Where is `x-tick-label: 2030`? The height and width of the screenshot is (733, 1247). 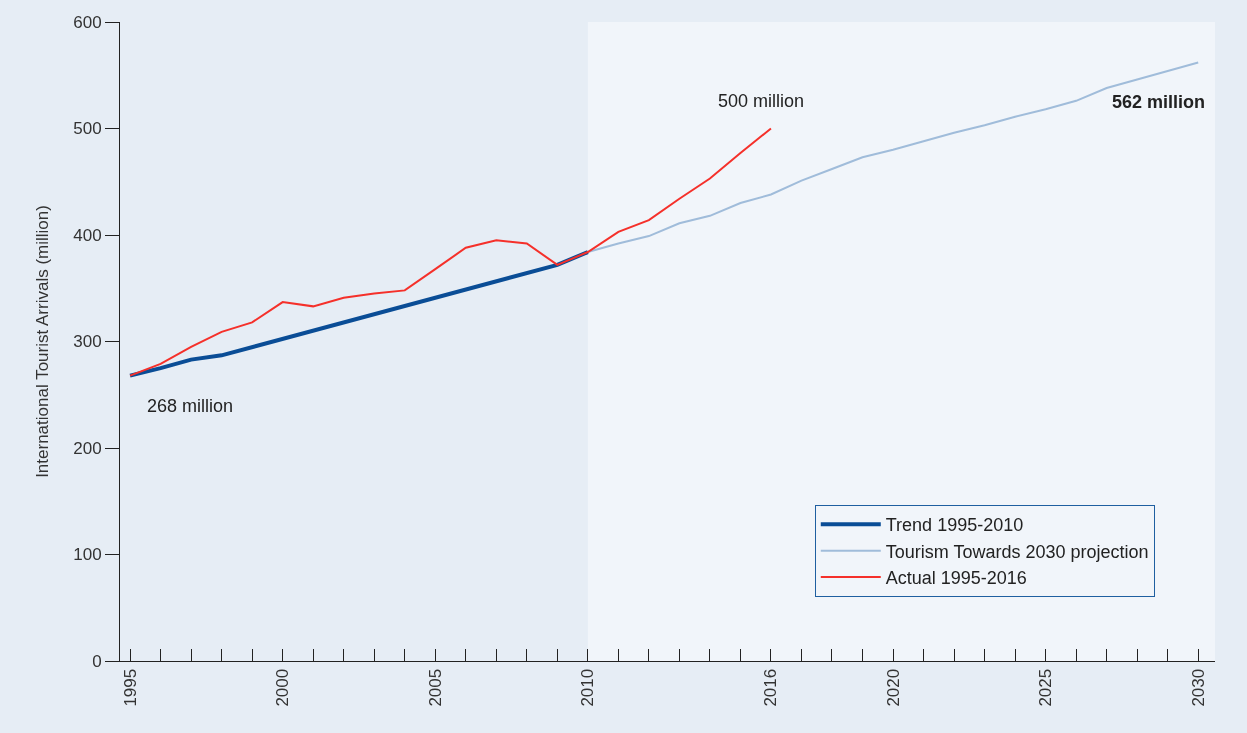
x-tick-label: 2030 is located at coordinates (1198, 687).